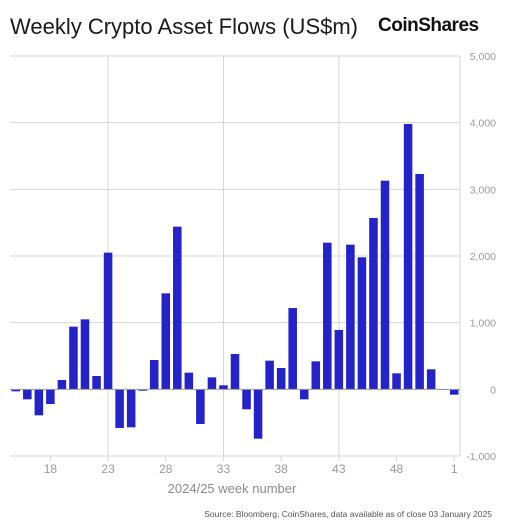 The image size is (508, 526). What do you see at coordinates (454, 469) in the screenshot?
I see `x-tick-label: 1` at bounding box center [454, 469].